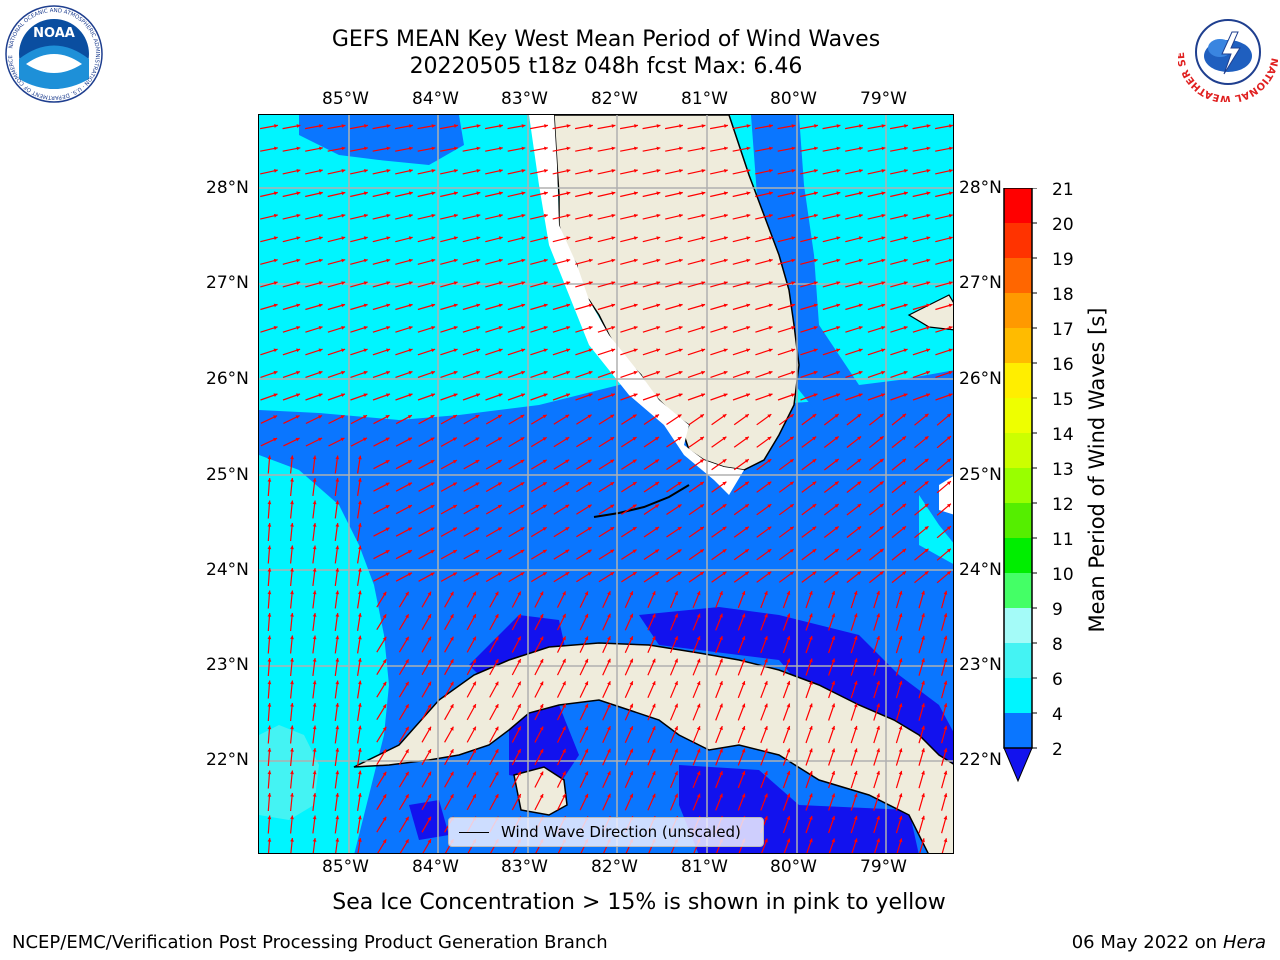 This screenshot has width=1280, height=960. Describe the element at coordinates (1063, 435) in the screenshot. I see `colorbar-tick: 14` at that location.